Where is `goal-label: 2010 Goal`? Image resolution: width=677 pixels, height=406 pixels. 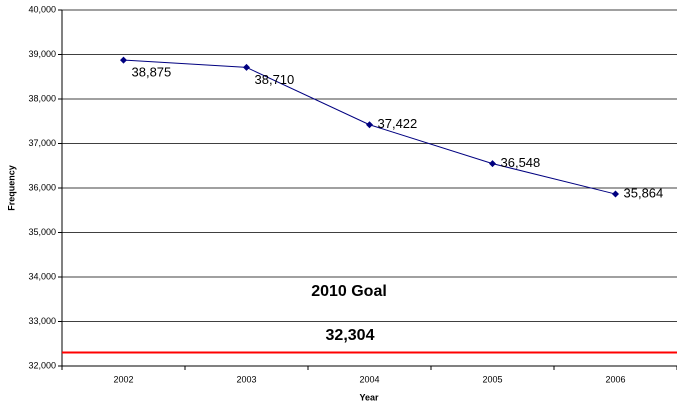 goal-label: 2010 Goal is located at coordinates (349, 291).